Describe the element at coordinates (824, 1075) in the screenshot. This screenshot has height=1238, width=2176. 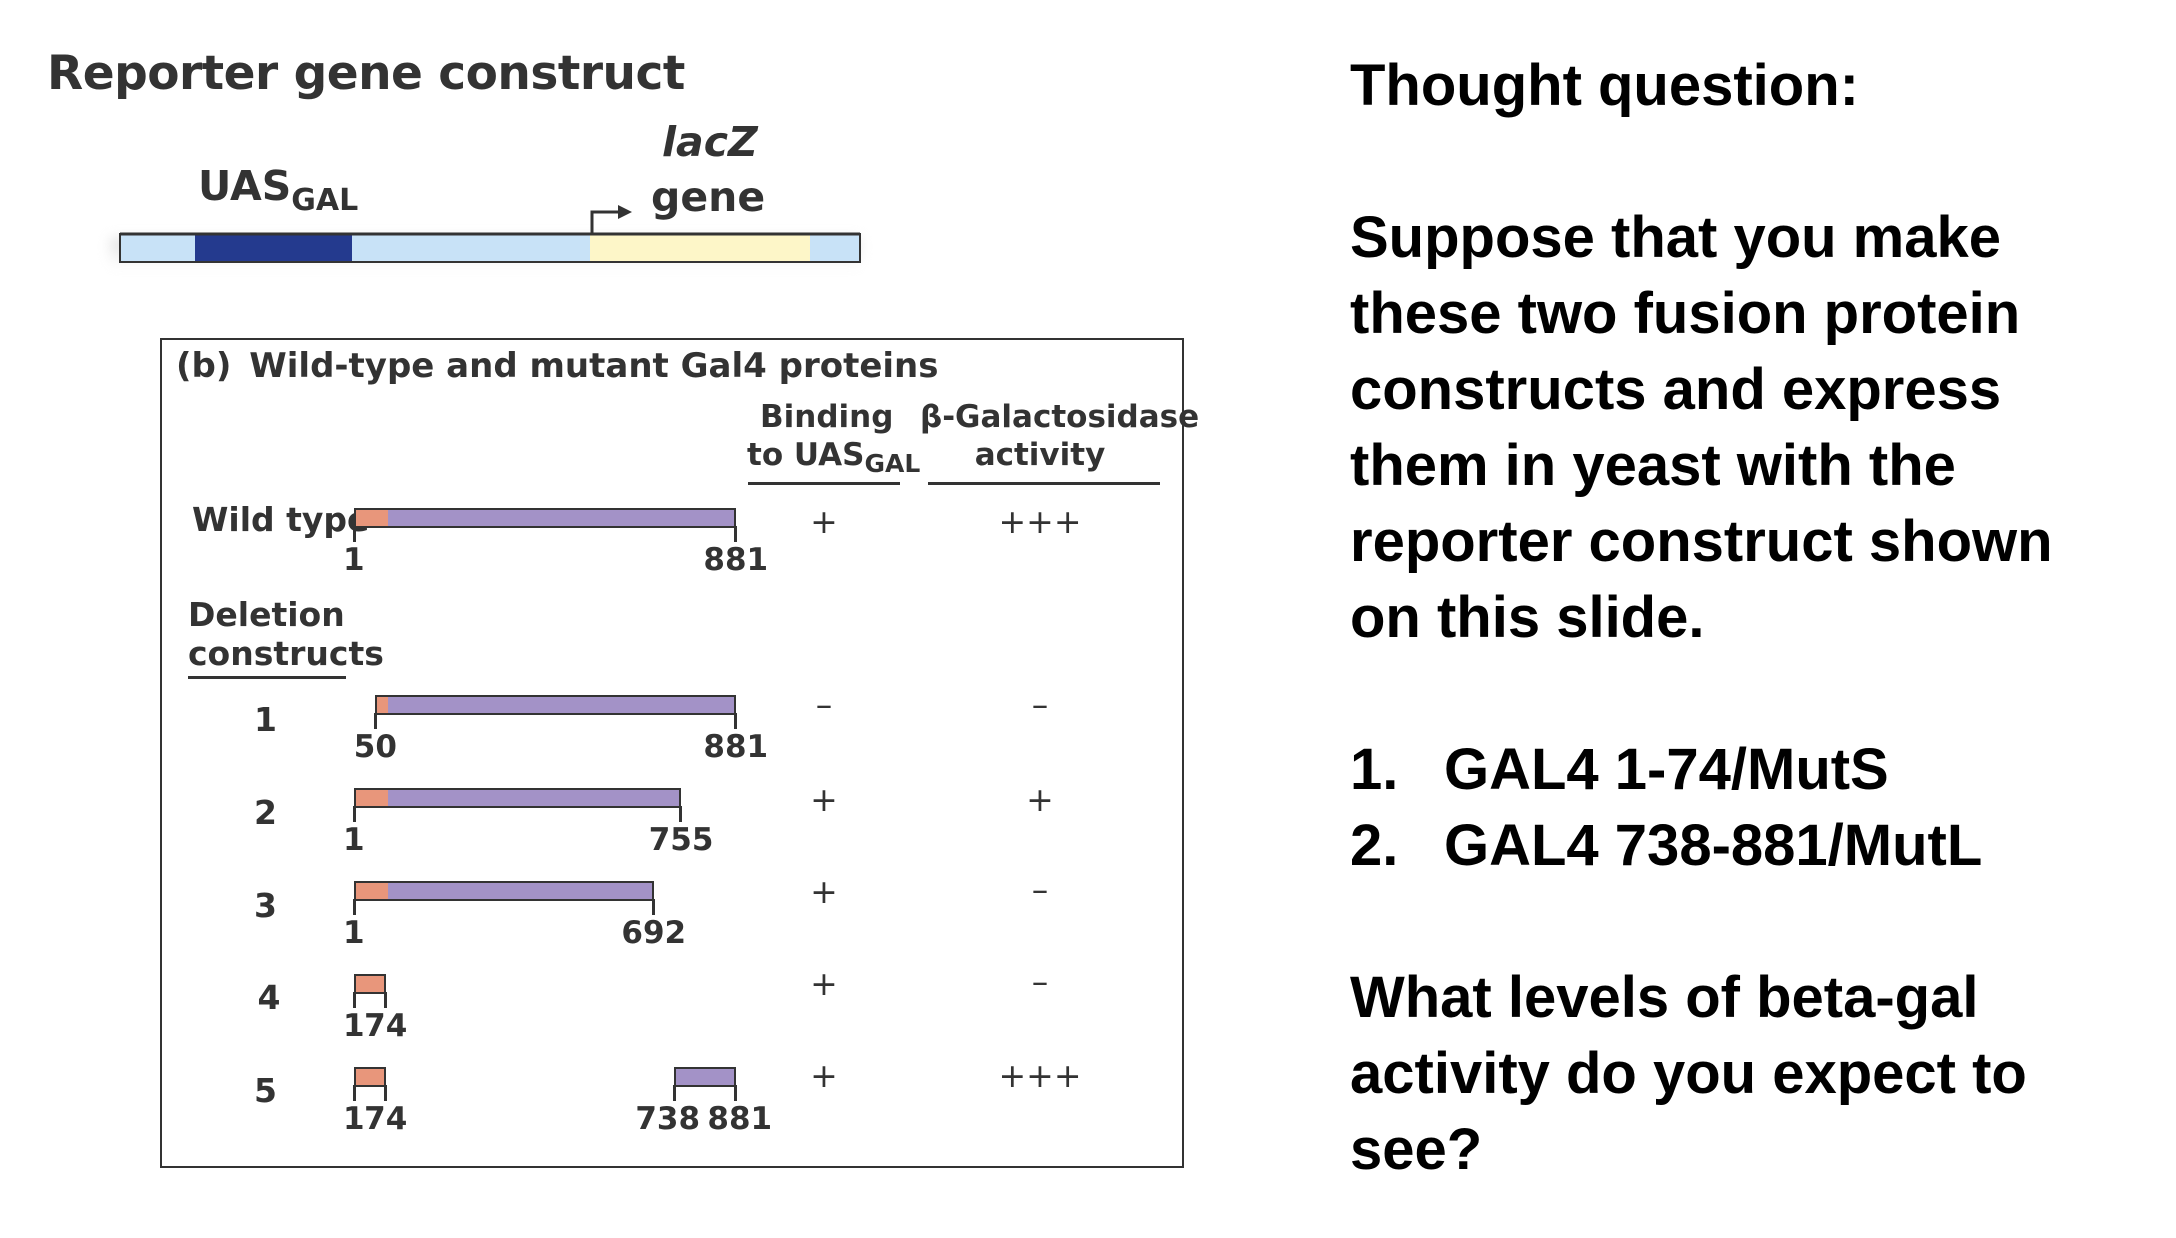
I see `binding-row-5: +` at that location.